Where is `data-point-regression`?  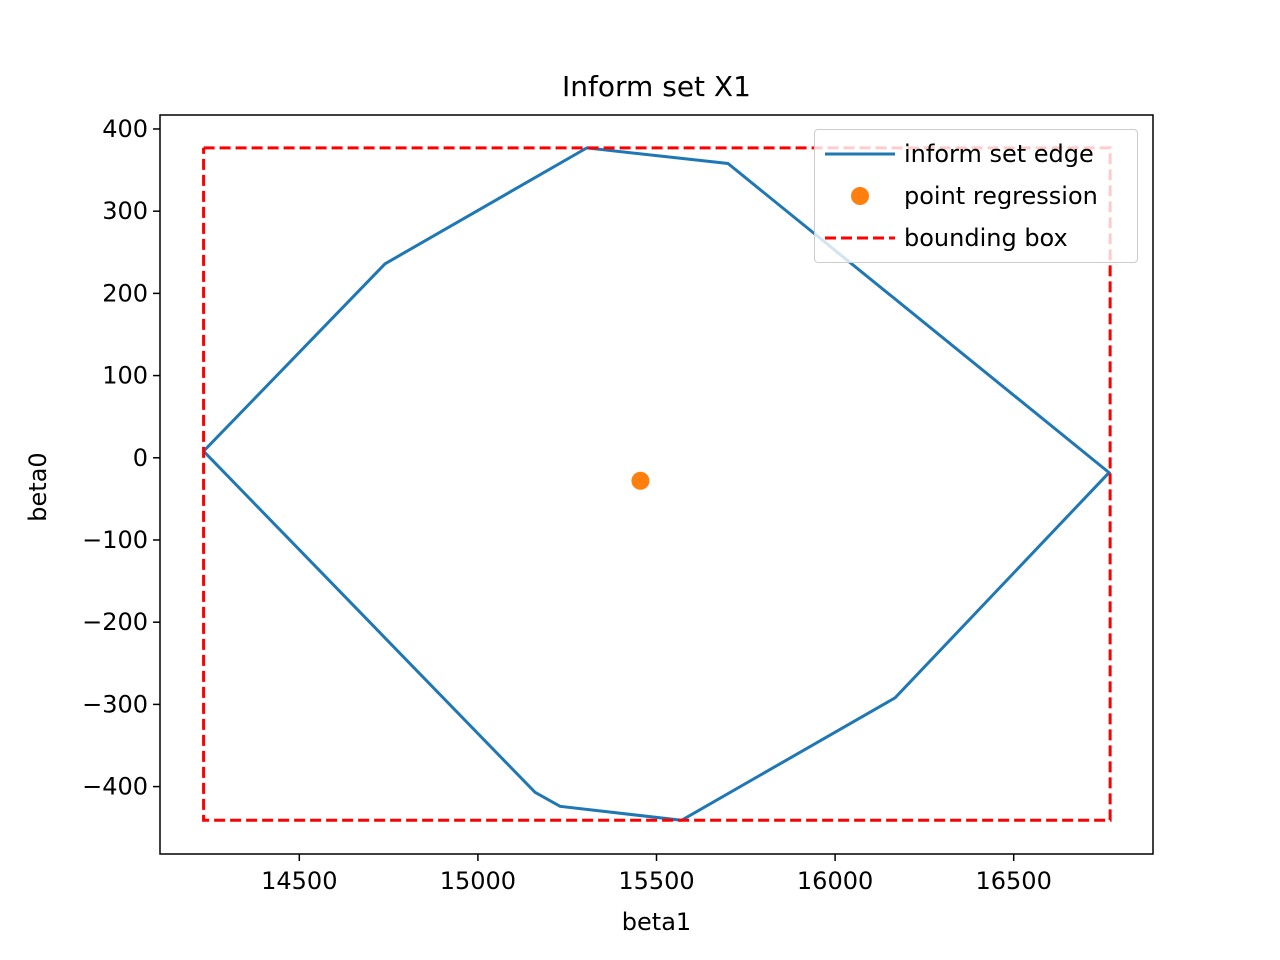
data-point-regression is located at coordinates (640, 480).